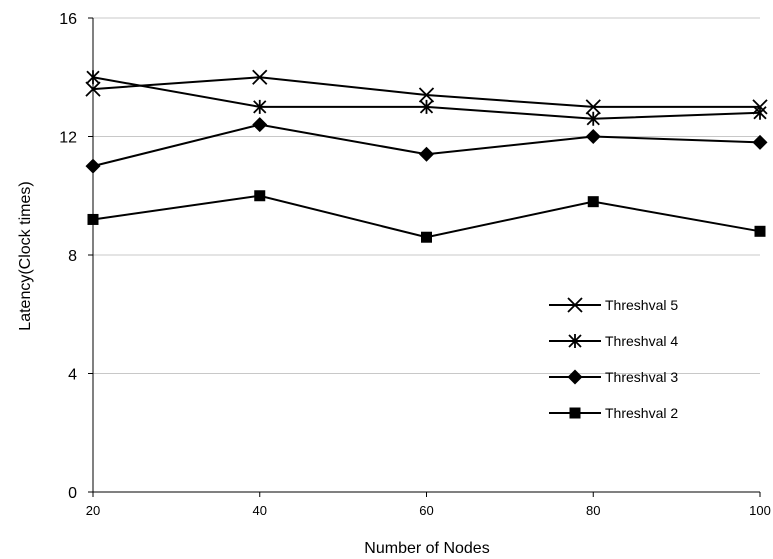 This screenshot has width=773, height=559. What do you see at coordinates (575, 413) in the screenshot?
I see `legend-marker-square` at bounding box center [575, 413].